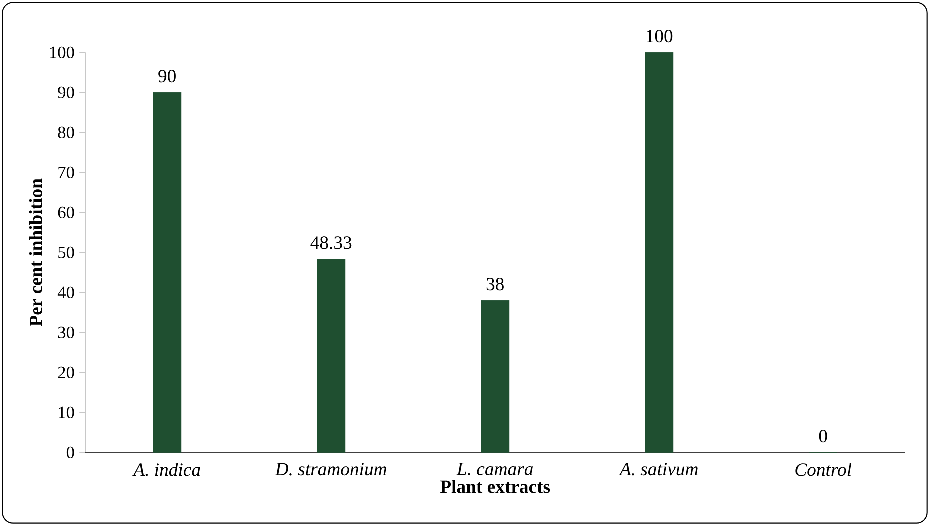 The image size is (930, 526). Describe the element at coordinates (823, 436) in the screenshot. I see `data-label: 0` at that location.